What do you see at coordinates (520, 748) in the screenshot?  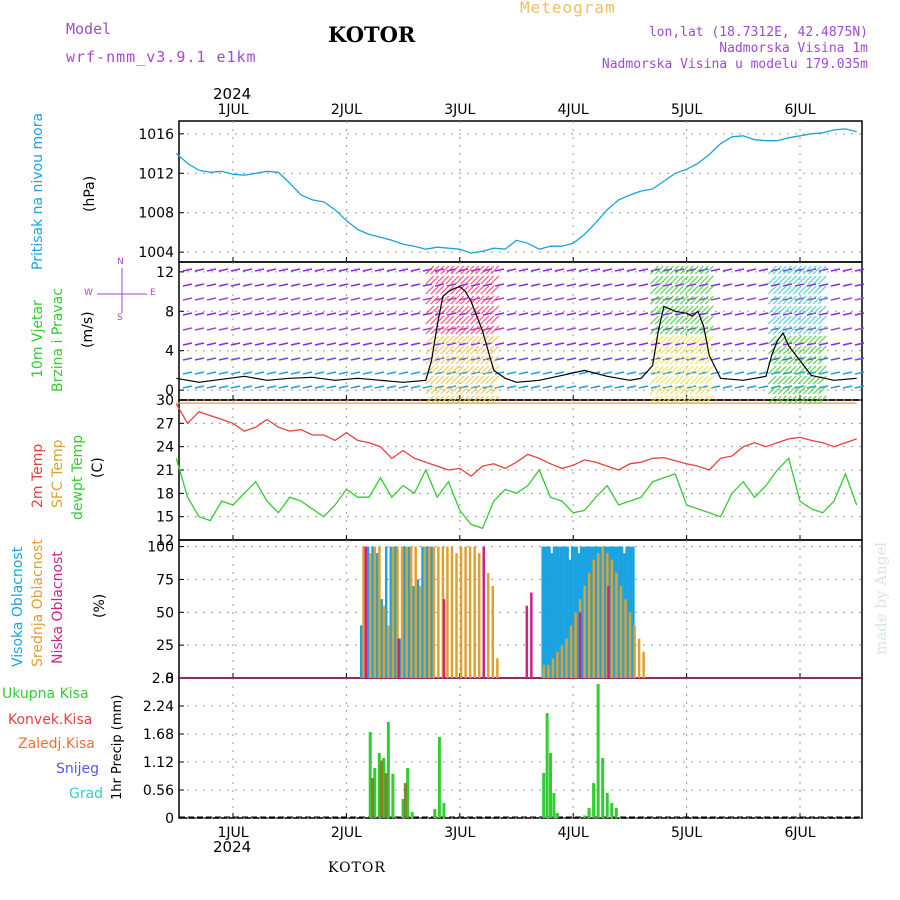 I see `panel-frame` at bounding box center [520, 748].